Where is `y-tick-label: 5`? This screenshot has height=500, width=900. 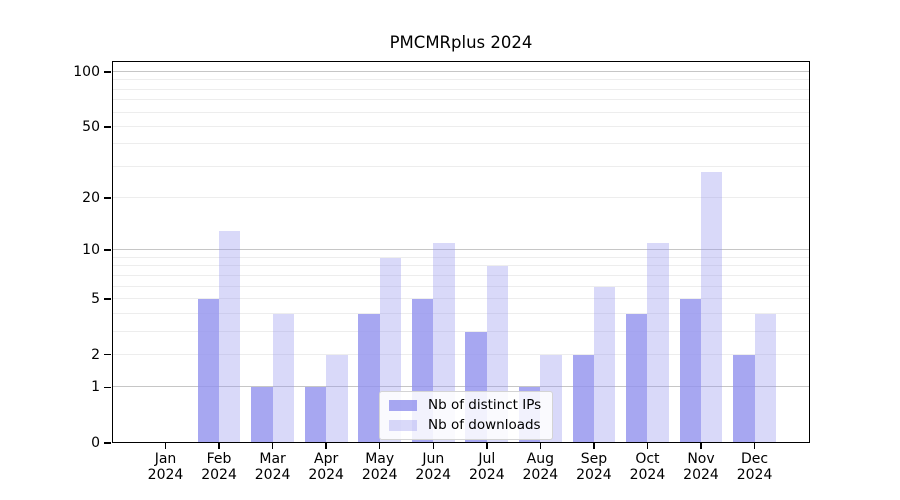
y-tick-label: 5 is located at coordinates (95, 298).